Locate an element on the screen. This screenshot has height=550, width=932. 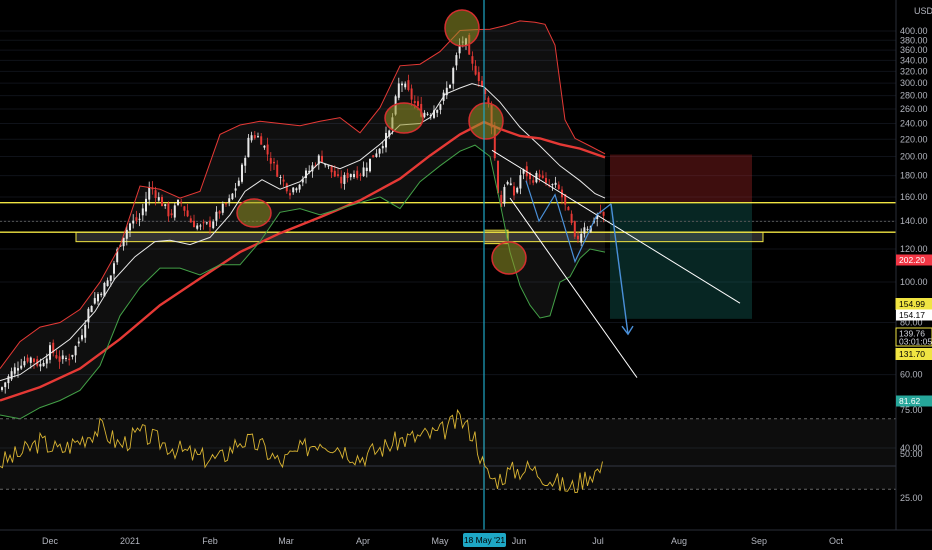
time-tick-label: Aug is located at coordinates (679, 541).